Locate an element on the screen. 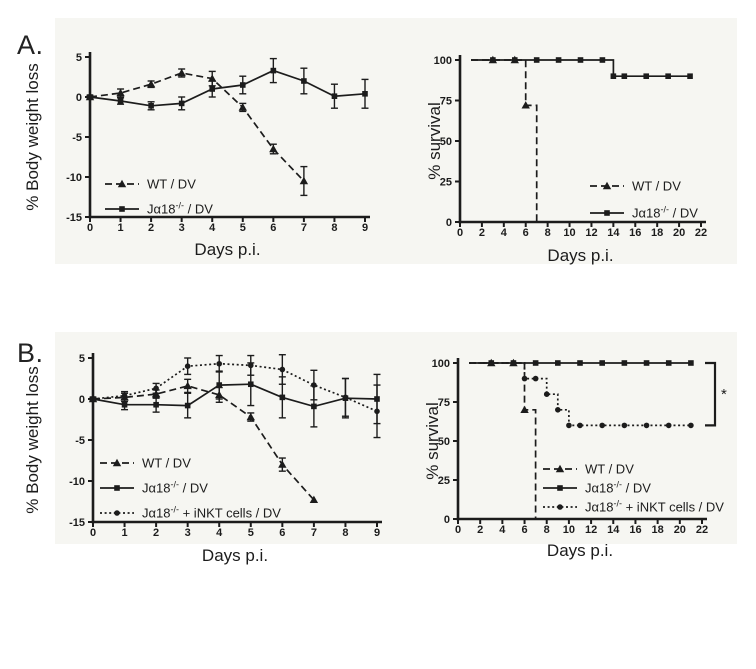 Image resolution: width=756 pixels, height=669 pixels. error-bars is located at coordinates (197, 132).